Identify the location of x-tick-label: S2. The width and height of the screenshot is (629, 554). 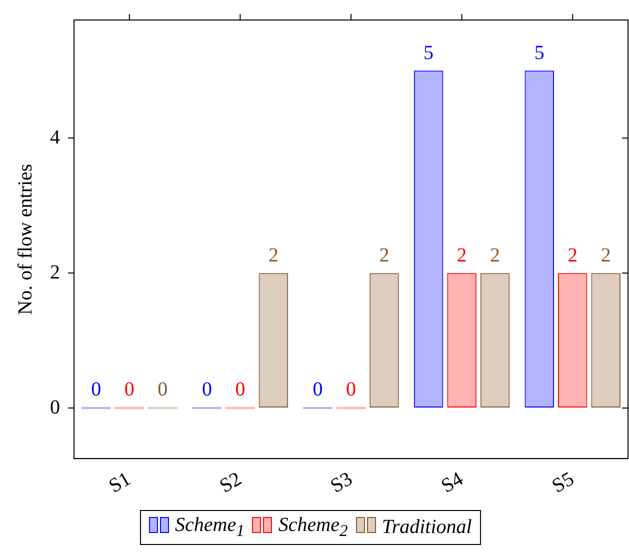
(231, 483).